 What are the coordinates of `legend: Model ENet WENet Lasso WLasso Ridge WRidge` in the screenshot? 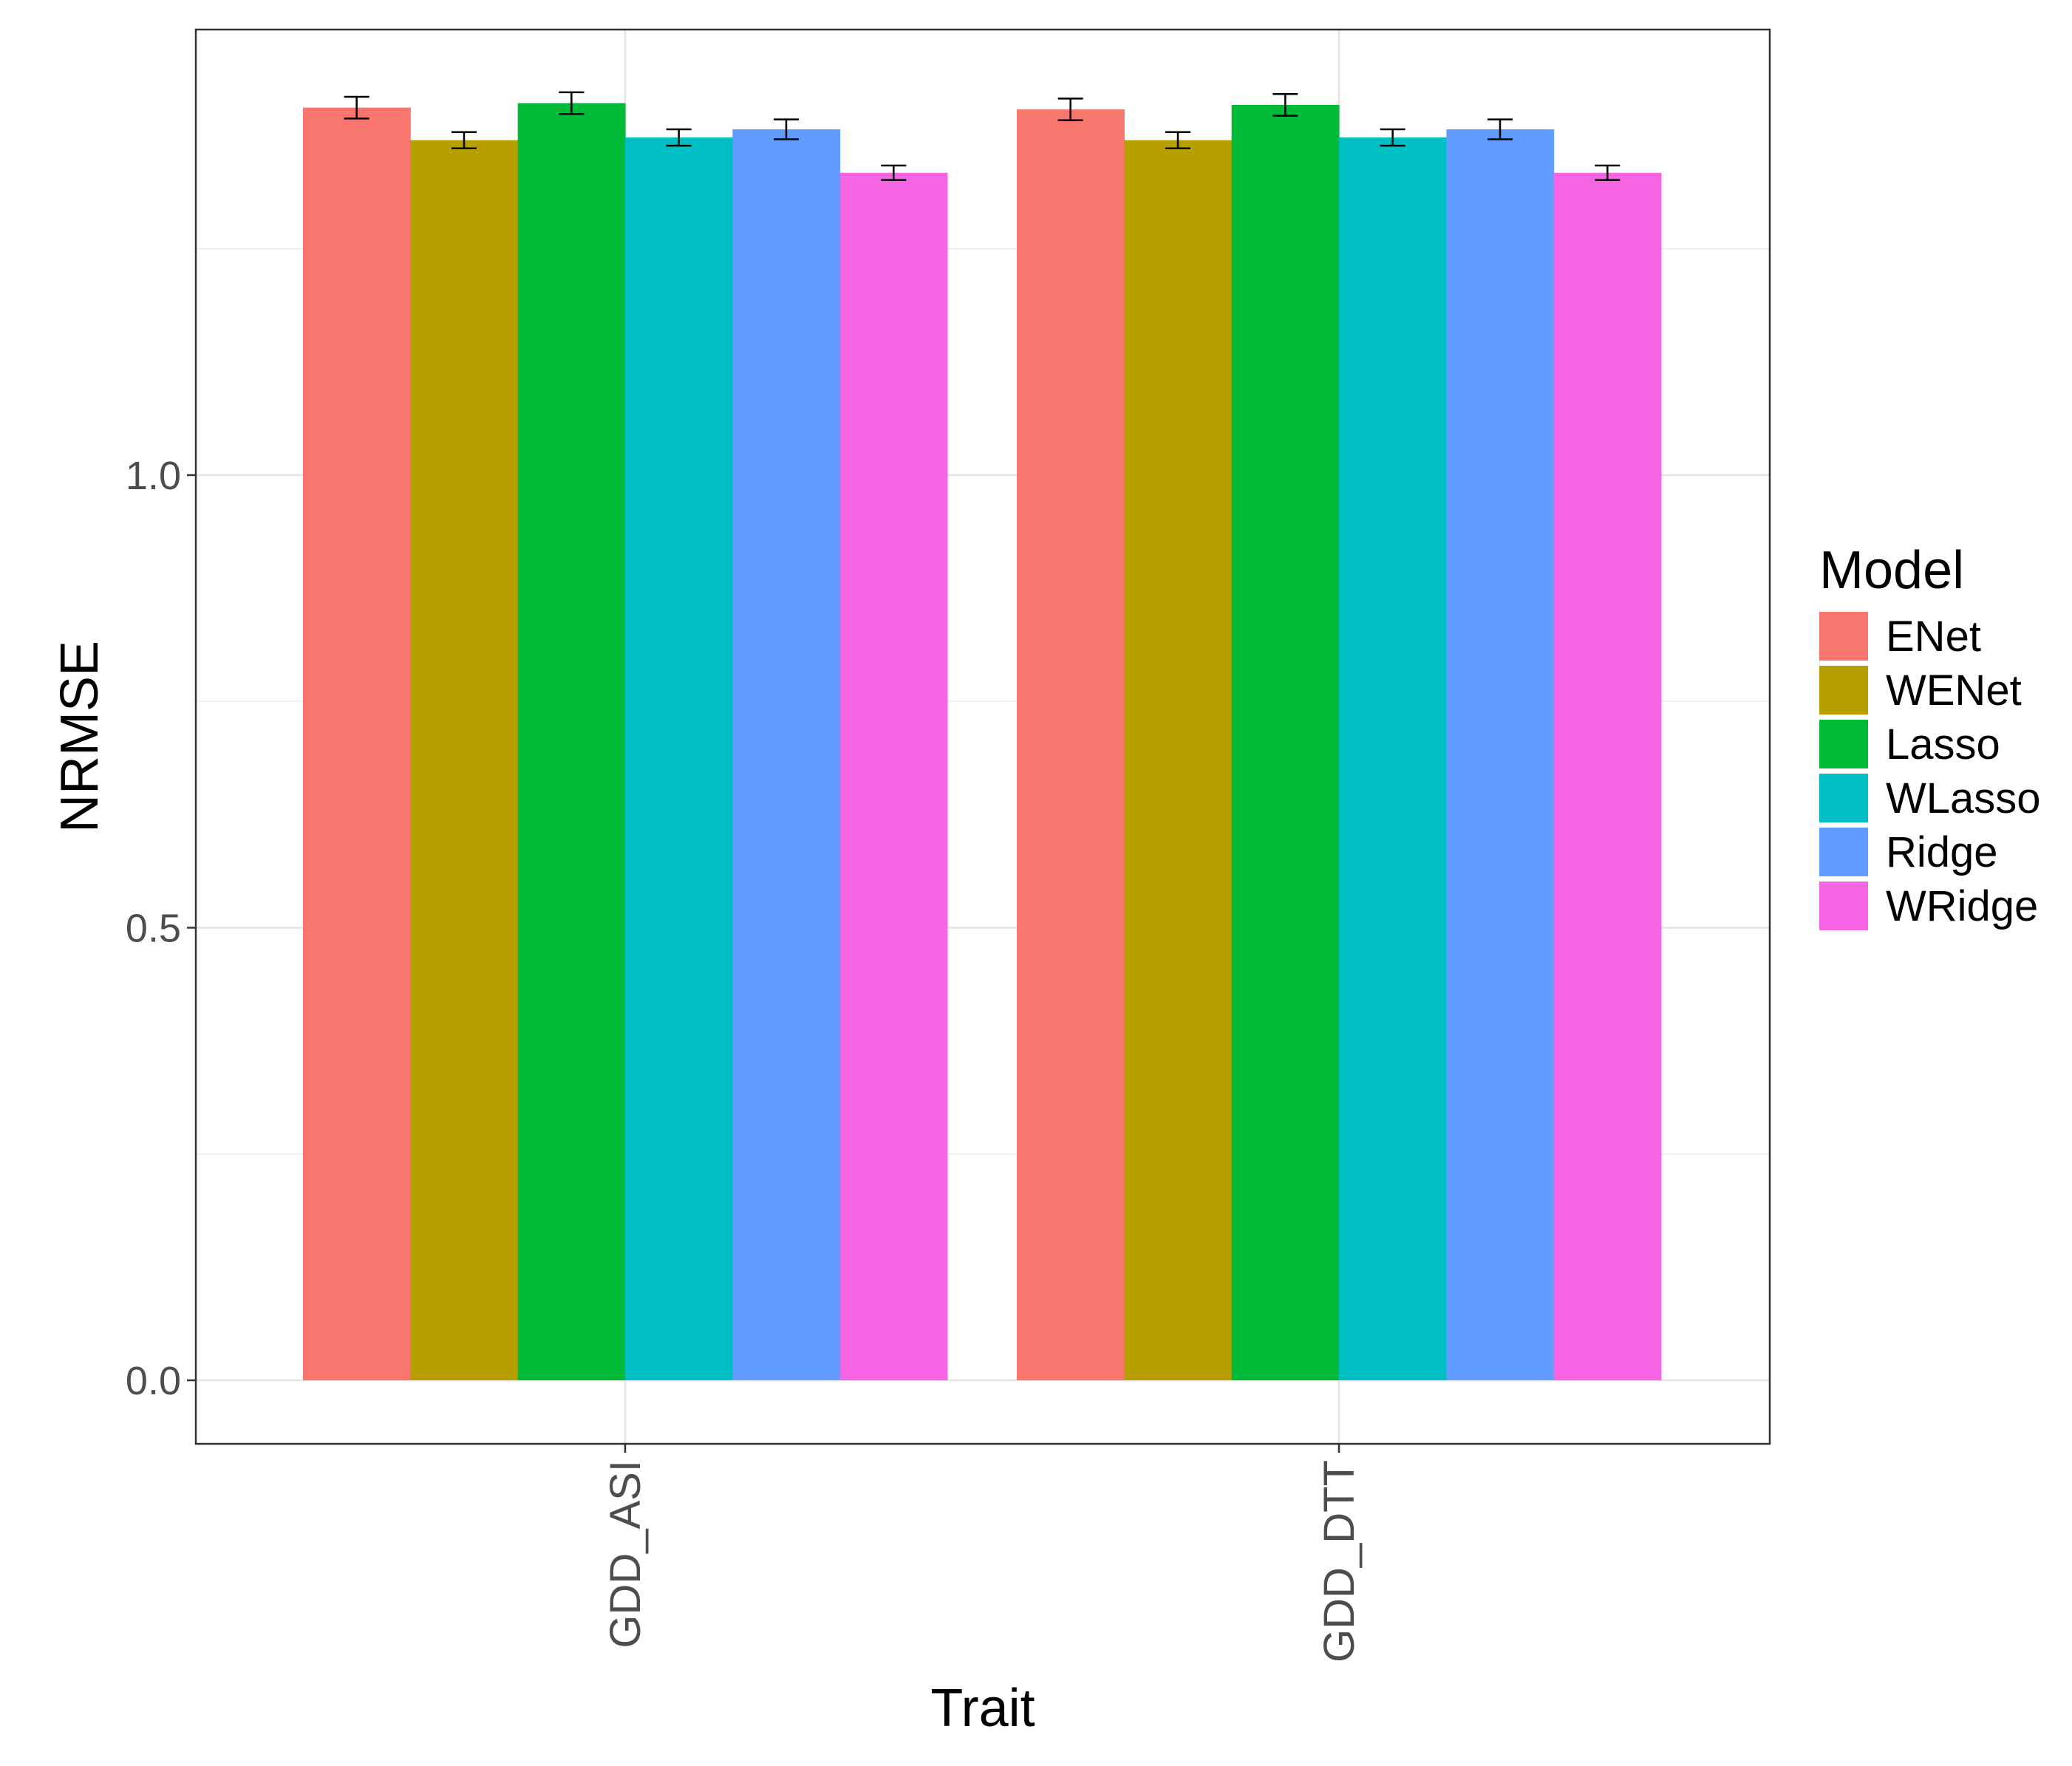 It's located at (1930, 735).